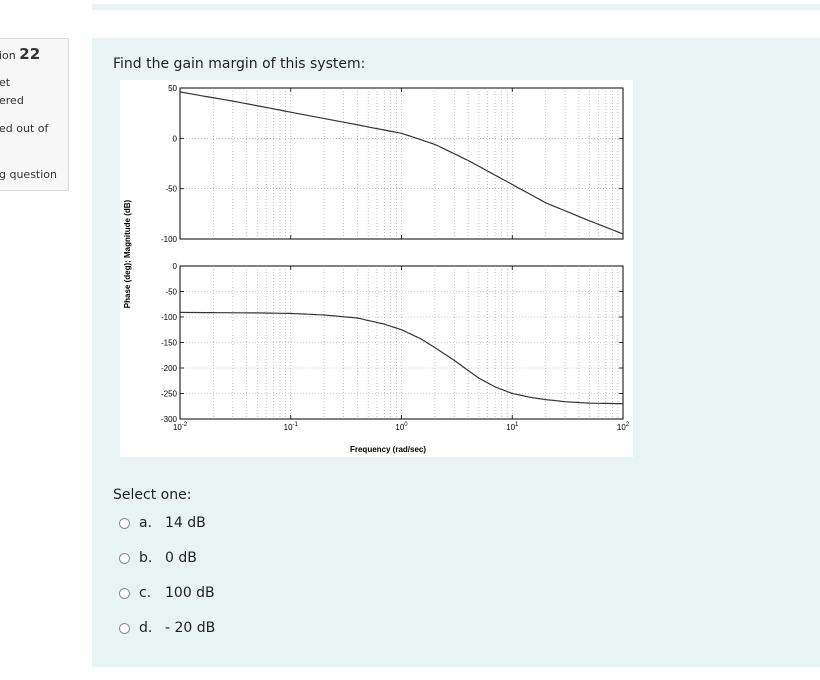  I want to click on option-b-text: 0 dB, so click(181, 558).